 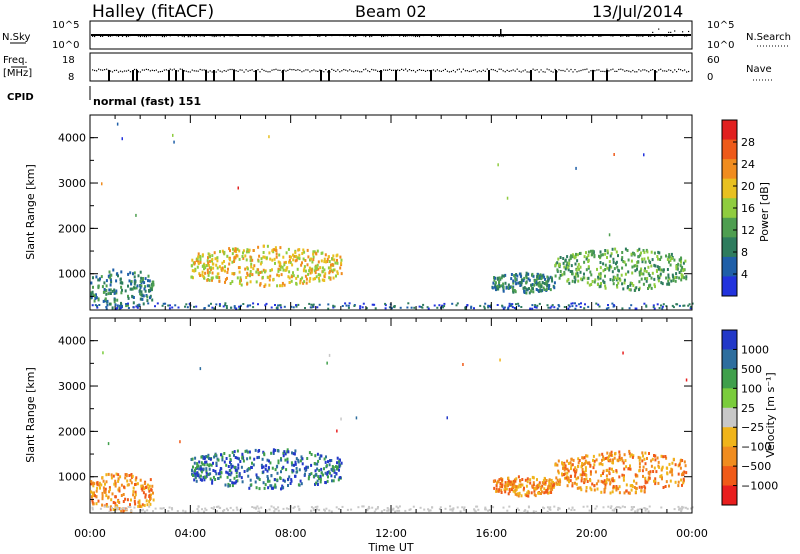 What do you see at coordinates (20, 97) in the screenshot?
I see `cpid-label: CPID` at bounding box center [20, 97].